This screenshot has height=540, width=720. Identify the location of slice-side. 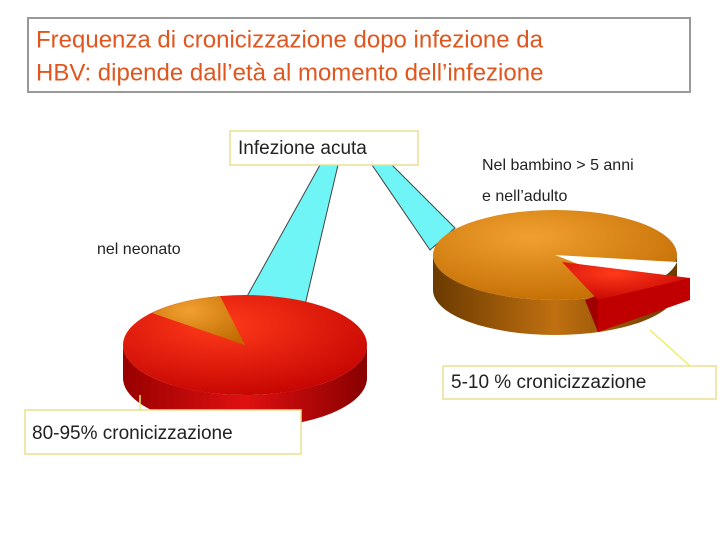
(644, 305).